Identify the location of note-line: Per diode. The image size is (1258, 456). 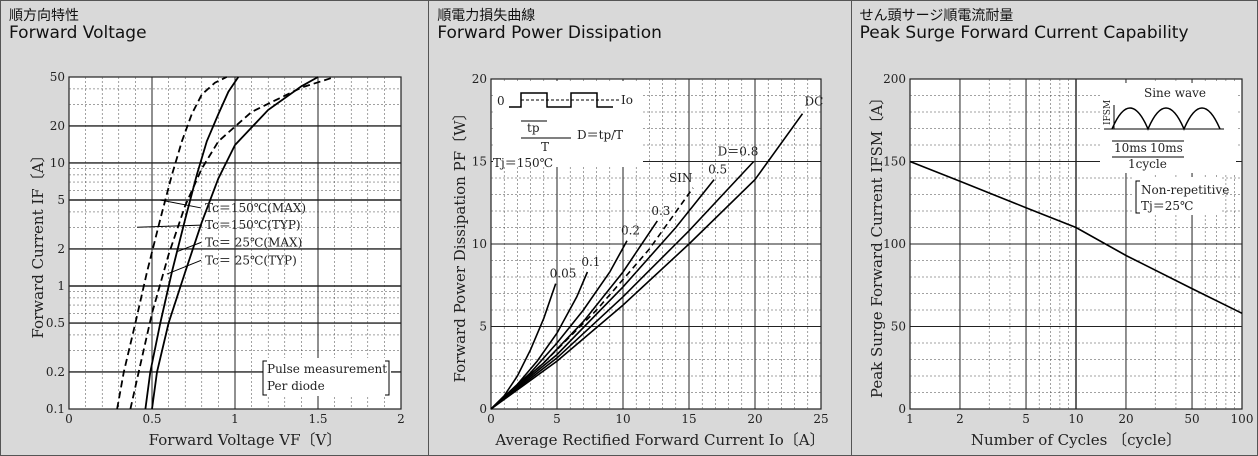
(296, 386).